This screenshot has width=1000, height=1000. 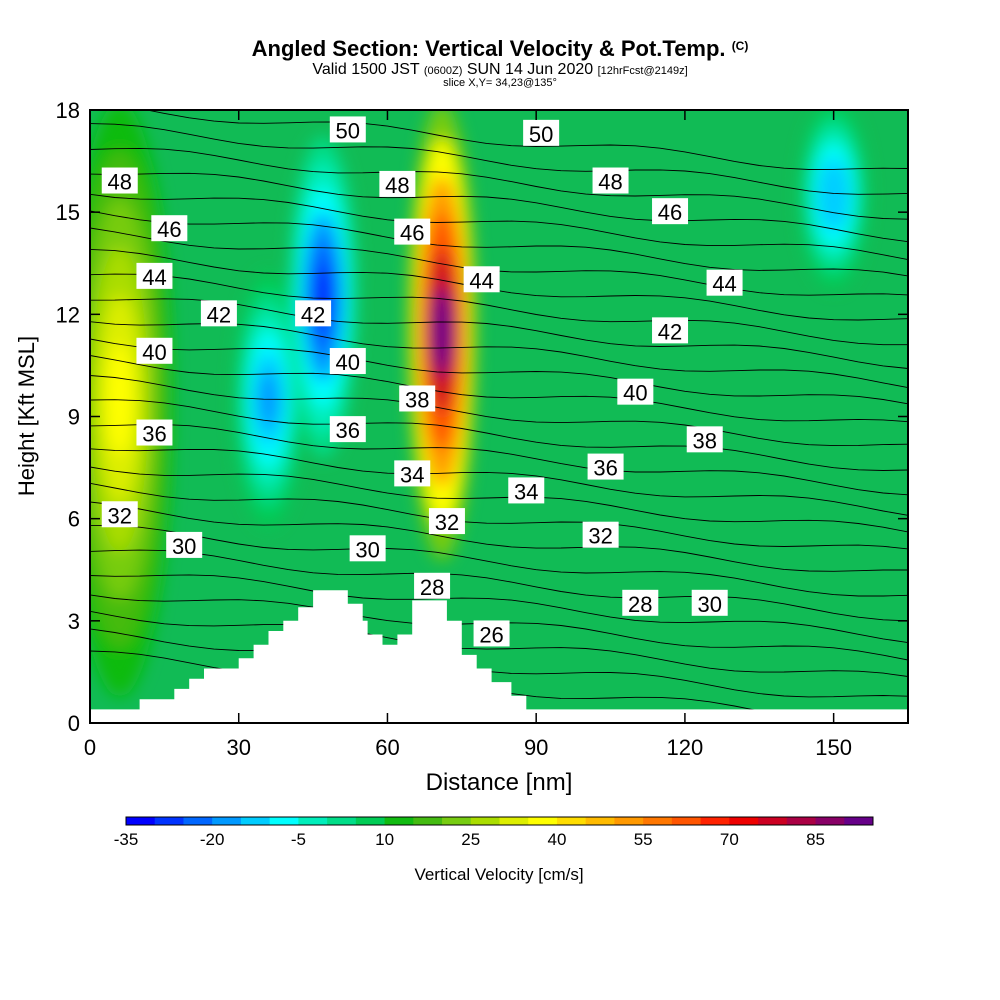 I want to click on y-tick-label: 15, so click(x=68, y=212).